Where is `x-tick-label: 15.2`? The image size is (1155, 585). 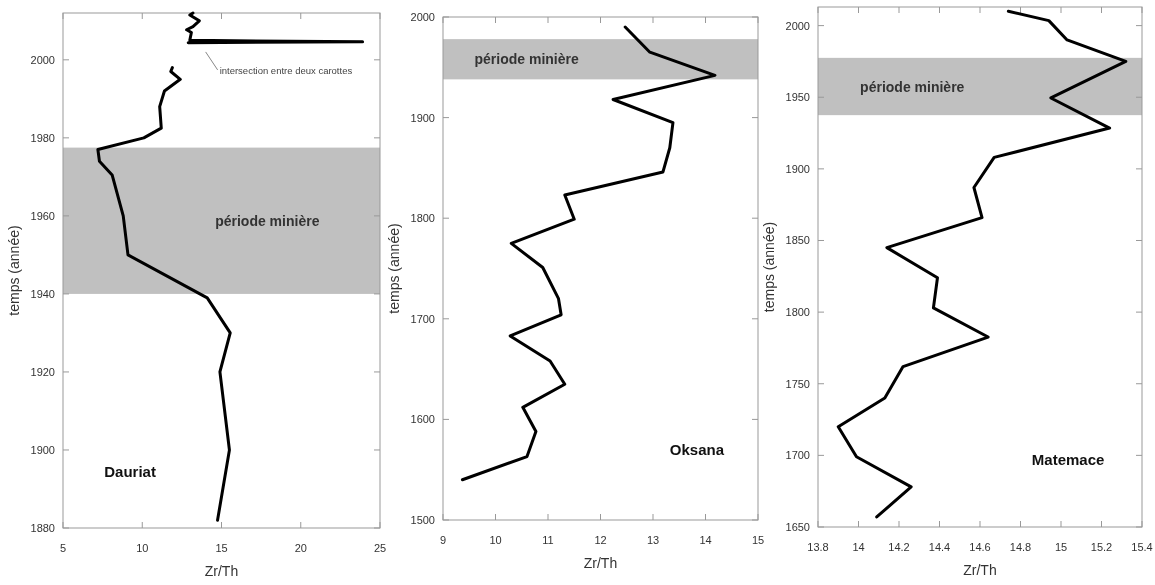
x-tick-label: 15.2 is located at coordinates (1101, 547).